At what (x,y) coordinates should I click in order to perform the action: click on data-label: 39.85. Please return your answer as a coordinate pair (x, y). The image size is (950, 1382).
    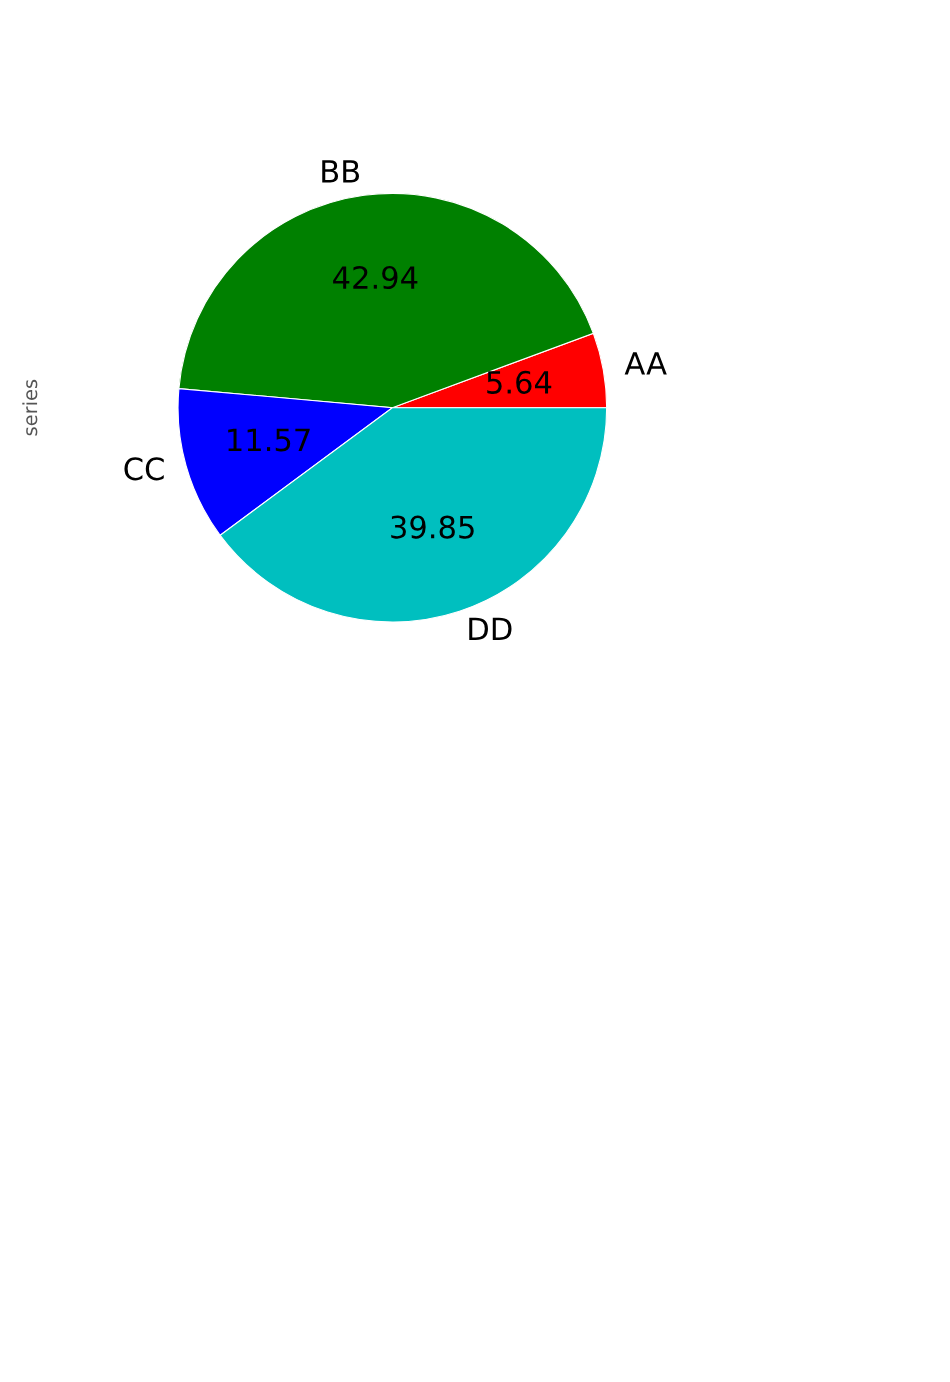
    Looking at the image, I should click on (432, 527).